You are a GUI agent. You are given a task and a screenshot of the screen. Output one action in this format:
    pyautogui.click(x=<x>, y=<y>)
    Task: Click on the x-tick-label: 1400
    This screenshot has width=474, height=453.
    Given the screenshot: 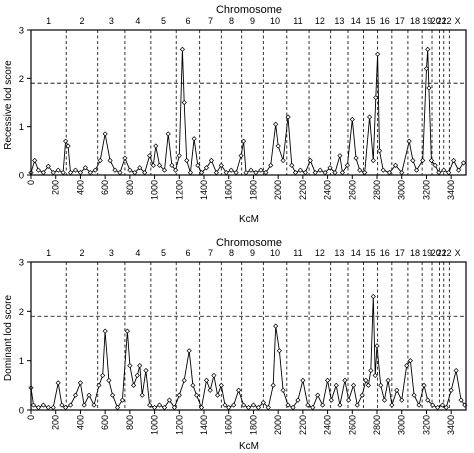 What is the action you would take?
    pyautogui.click(x=204, y=425)
    